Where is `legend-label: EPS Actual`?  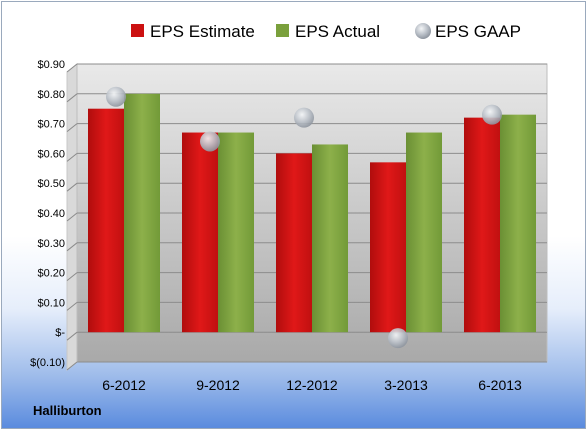
legend-label: EPS Actual is located at coordinates (337, 31).